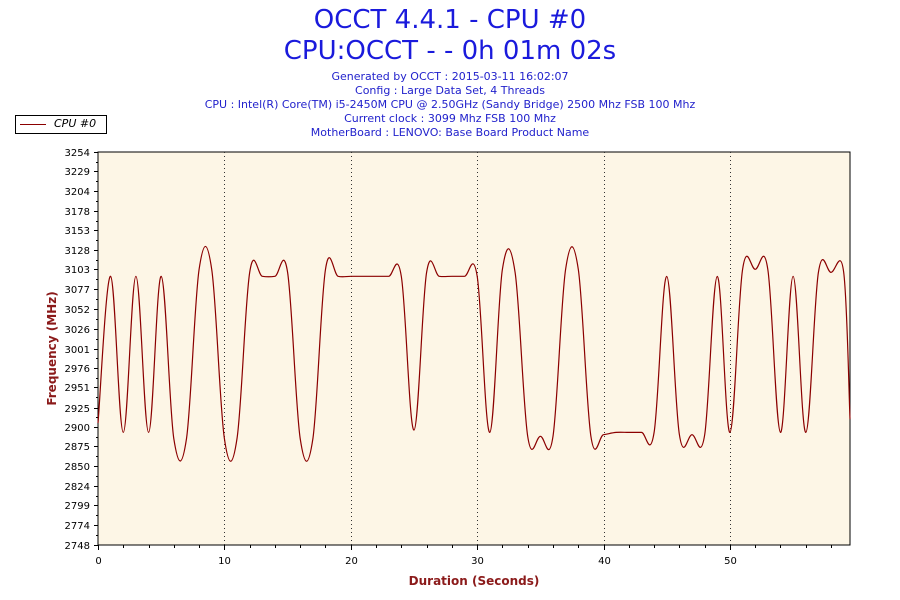  What do you see at coordinates (77, 212) in the screenshot?
I see `y-tick-label: 3178` at bounding box center [77, 212].